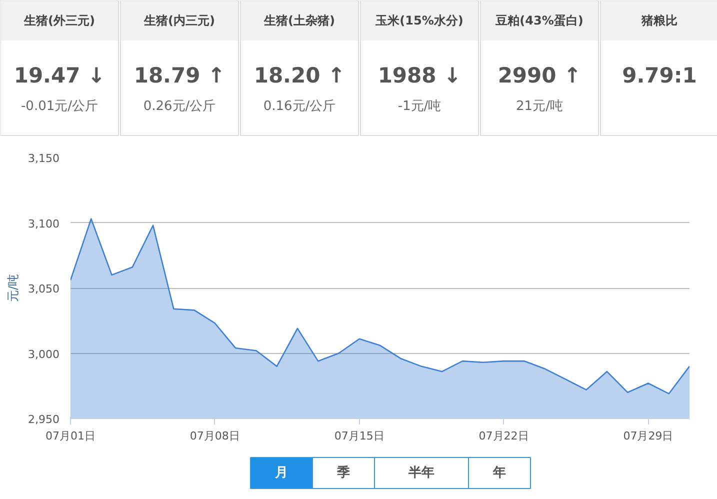  Describe the element at coordinates (659, 76) in the screenshot. I see `text: 9.79:1` at that location.